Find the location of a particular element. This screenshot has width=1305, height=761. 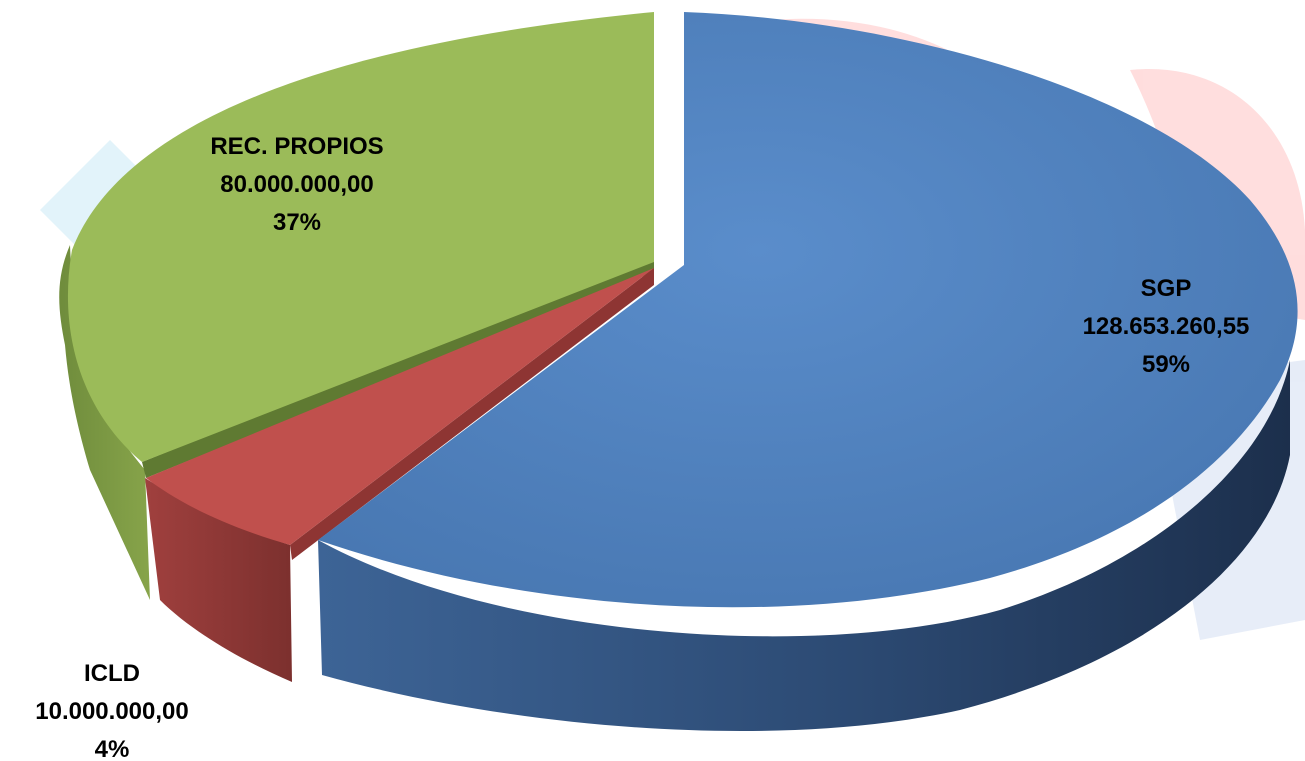

label-sgp-value: 128.653.260,55 is located at coordinates (1166, 326).